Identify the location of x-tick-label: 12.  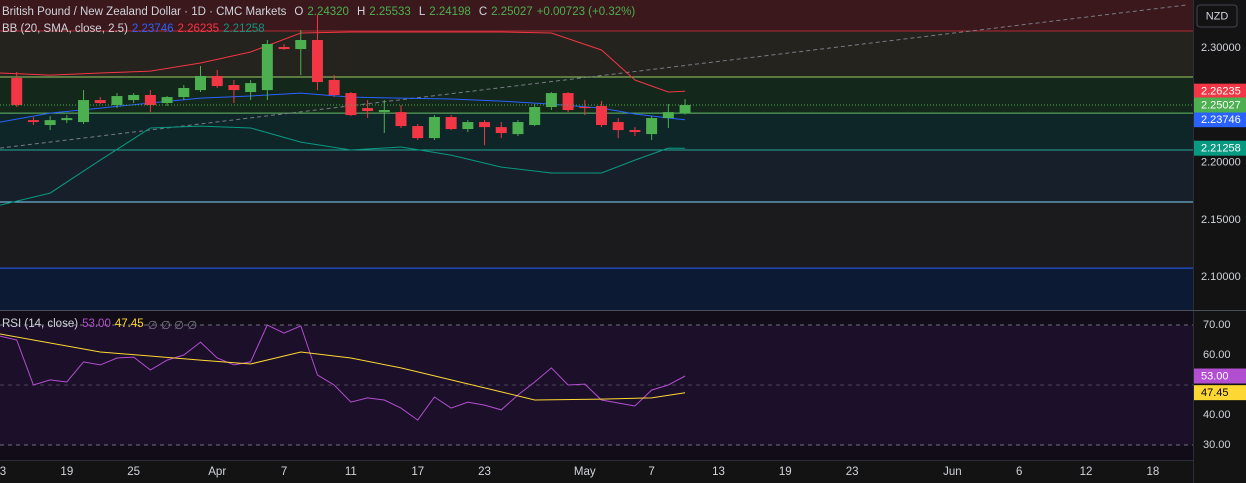
(1086, 472).